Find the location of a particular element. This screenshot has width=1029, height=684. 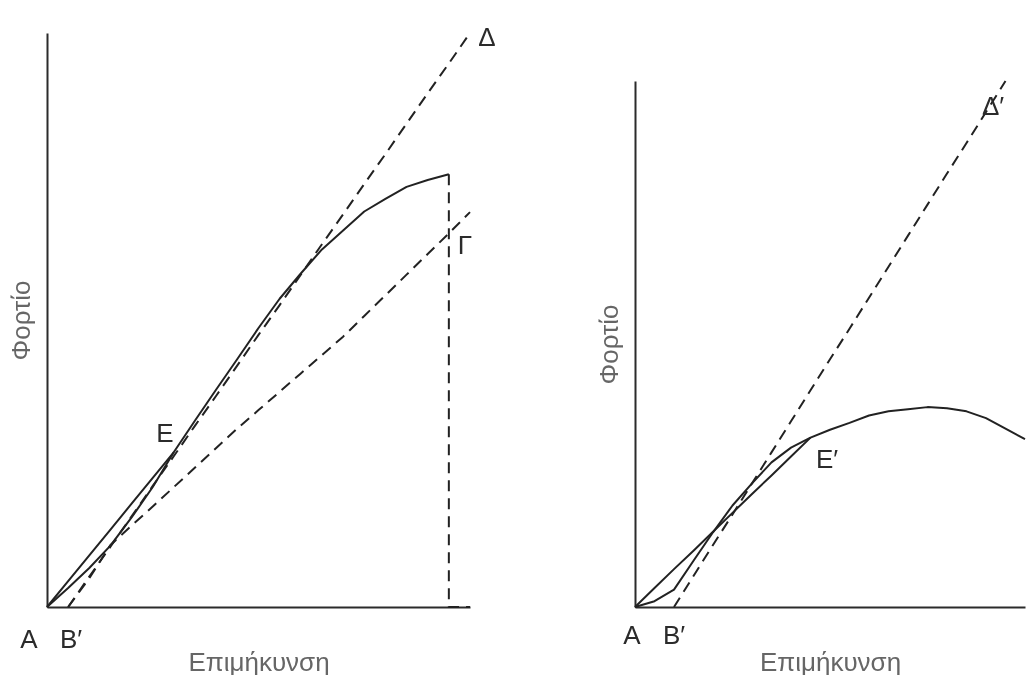

annotation: E′ is located at coordinates (827, 459).